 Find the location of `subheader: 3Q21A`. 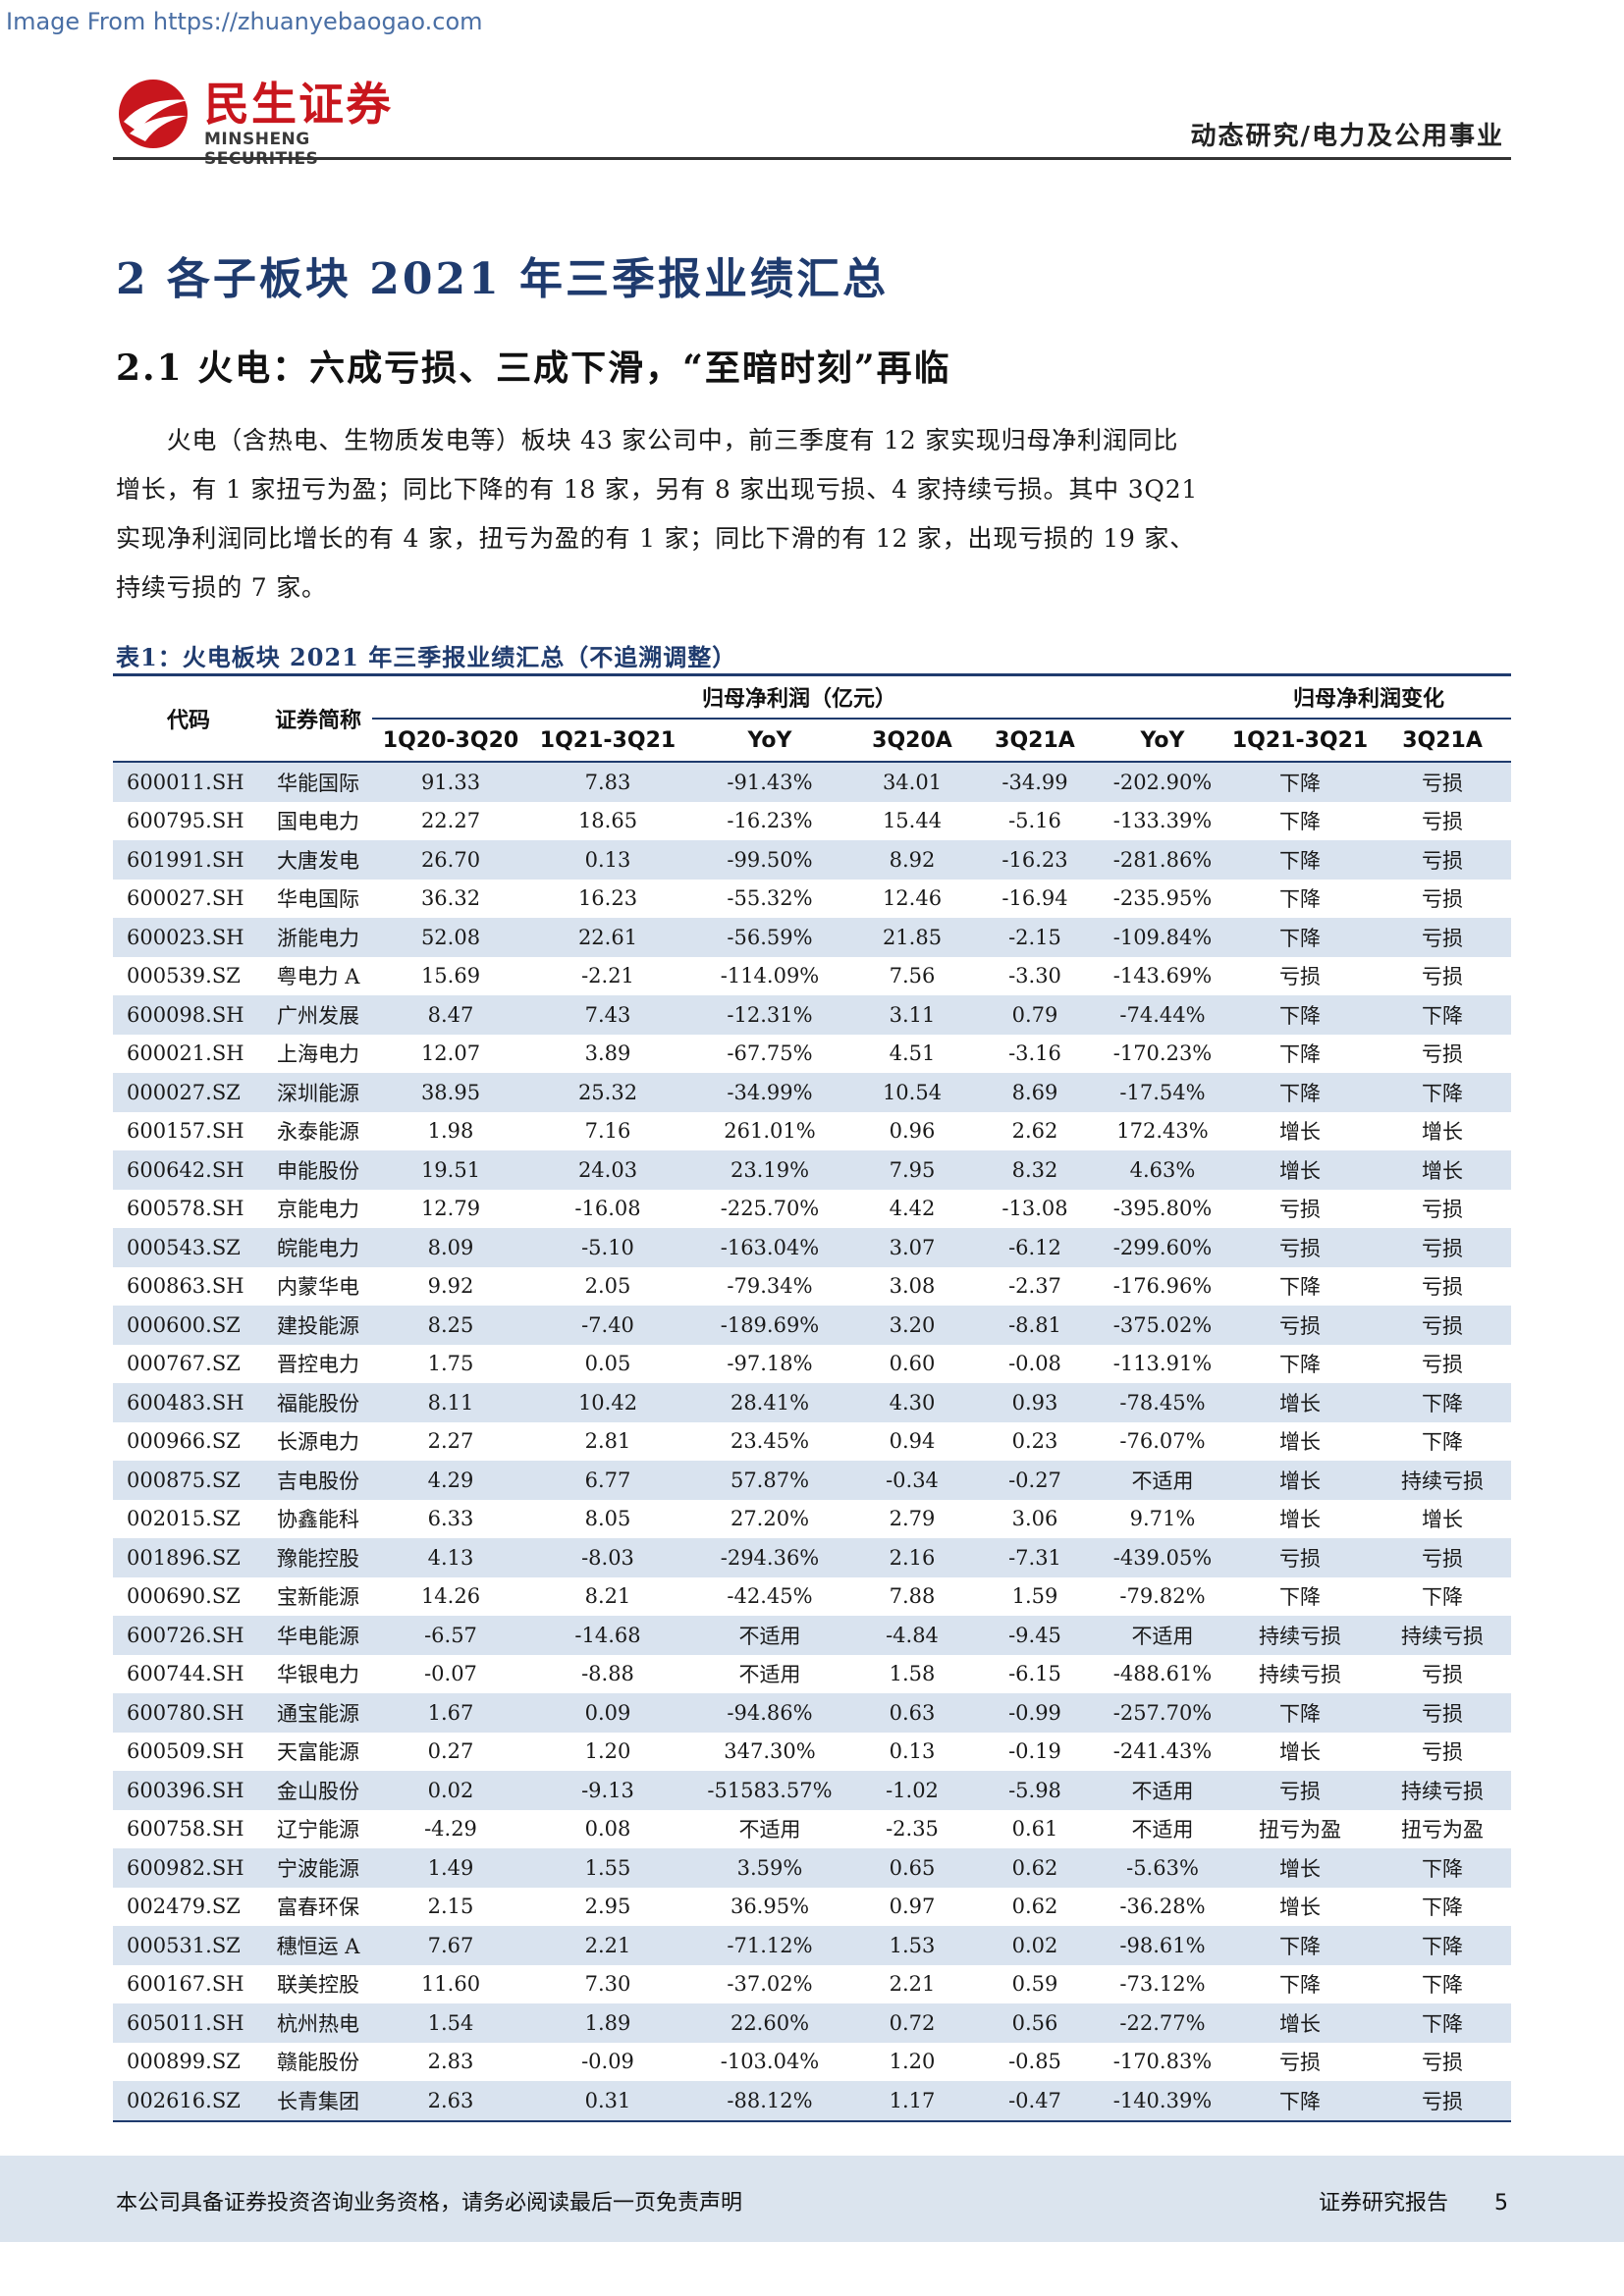

subheader: 3Q21A is located at coordinates (1443, 741).